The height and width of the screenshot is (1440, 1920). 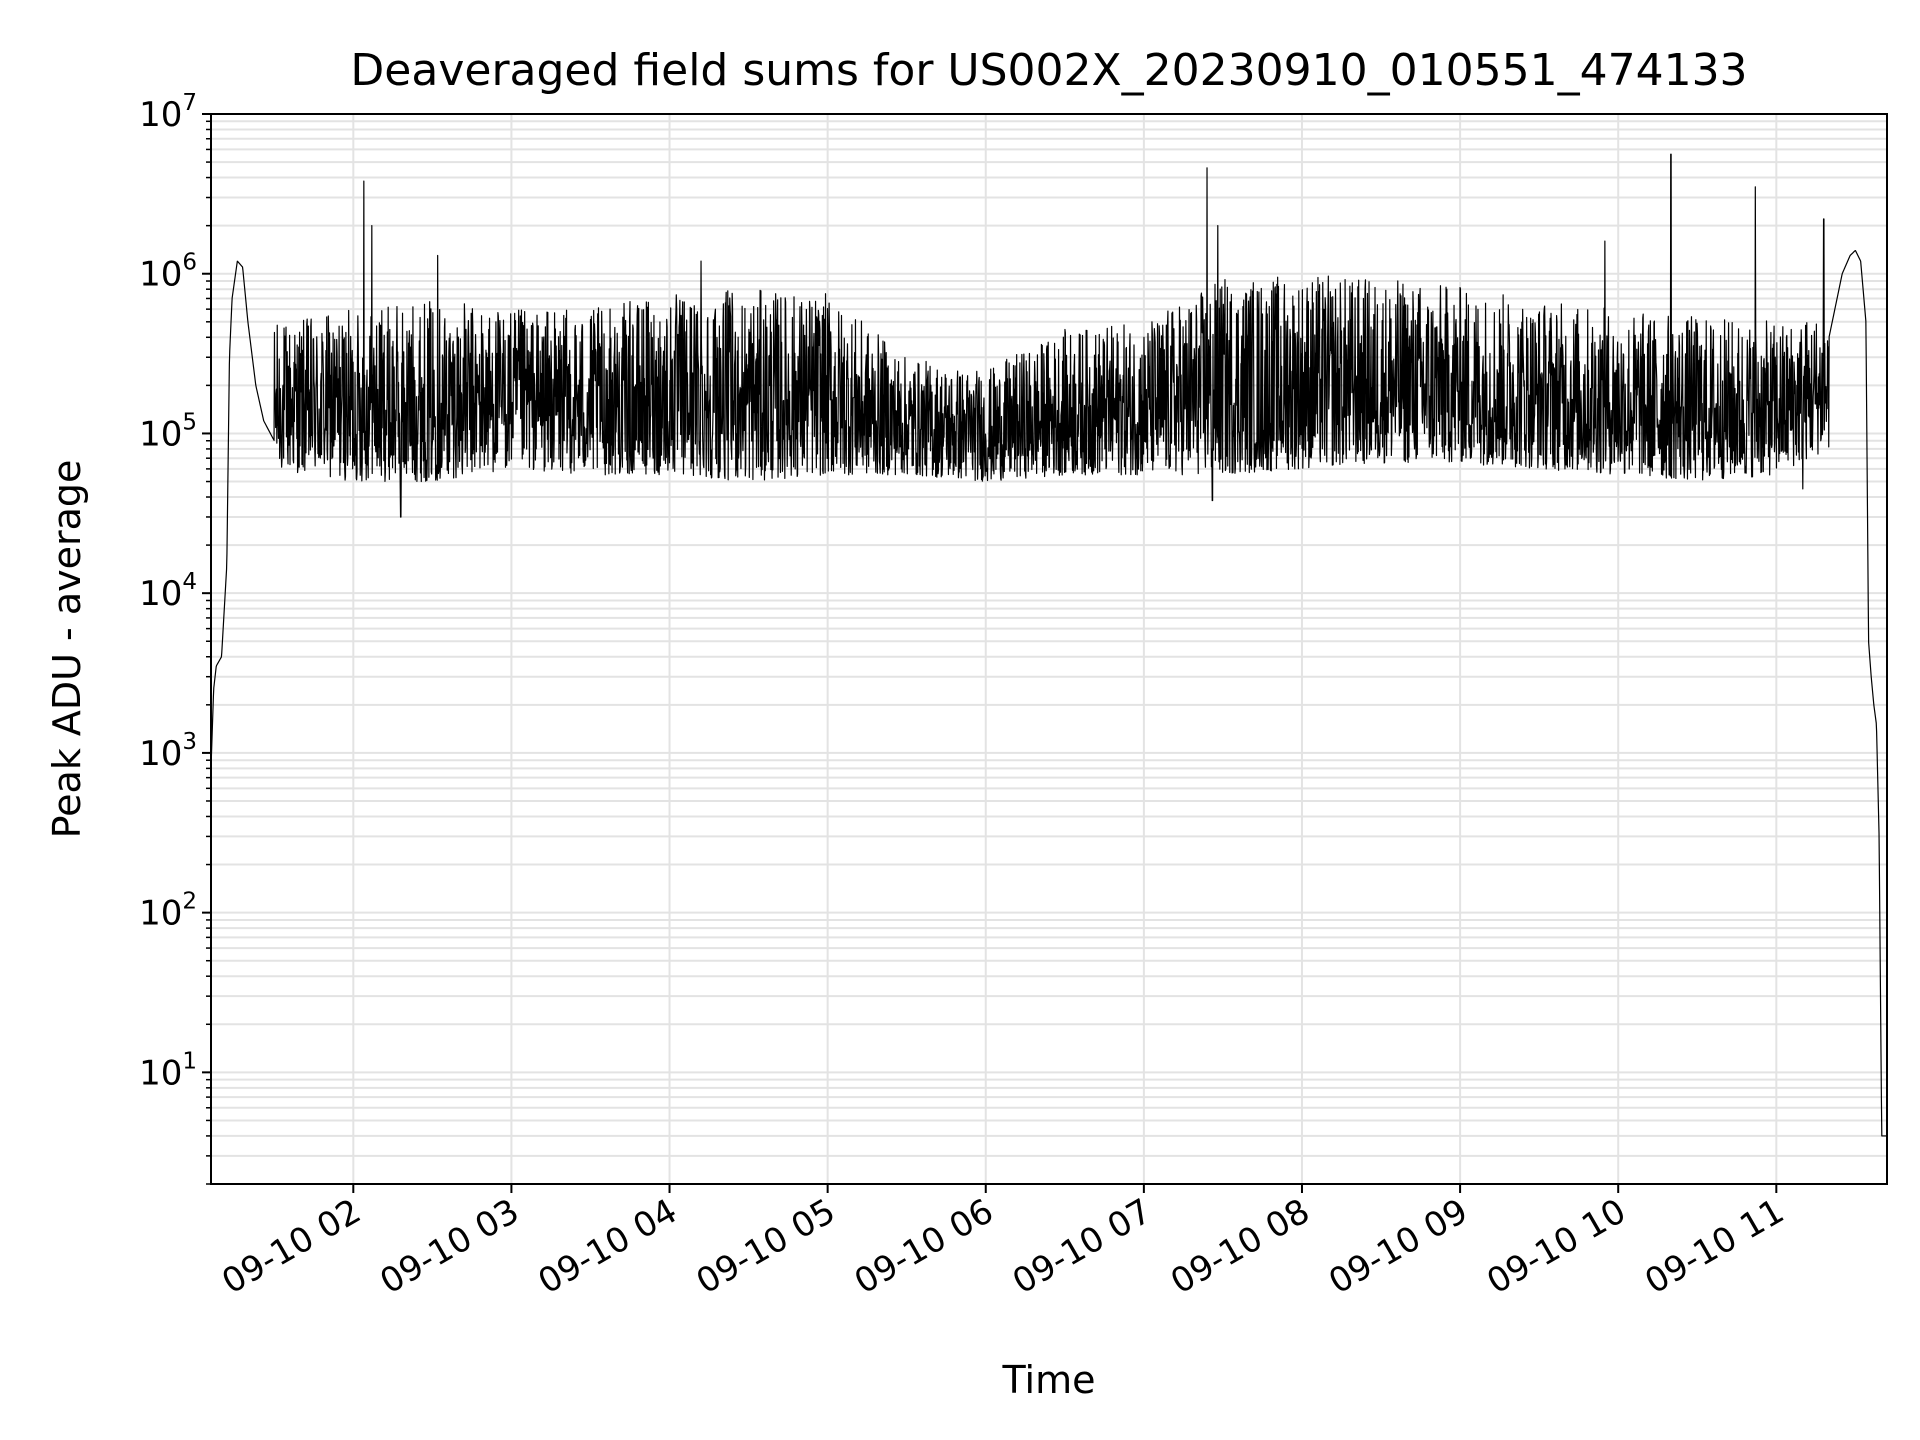 What do you see at coordinates (168, 1070) in the screenshot?
I see `y-tick-label: 10¹` at bounding box center [168, 1070].